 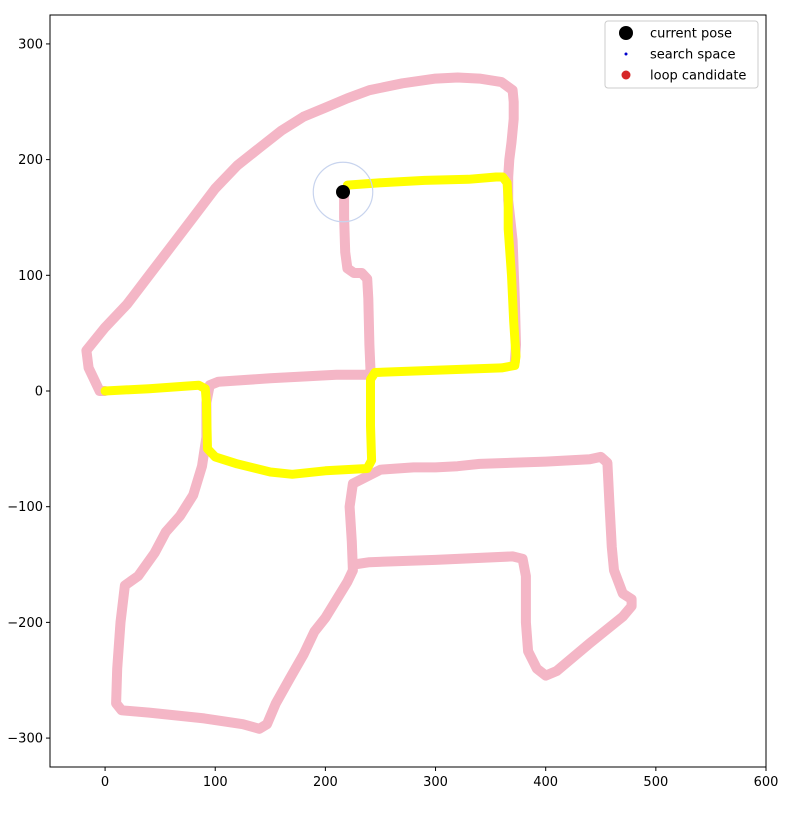 What do you see at coordinates (105, 782) in the screenshot?
I see `x-tick-label: 0` at bounding box center [105, 782].